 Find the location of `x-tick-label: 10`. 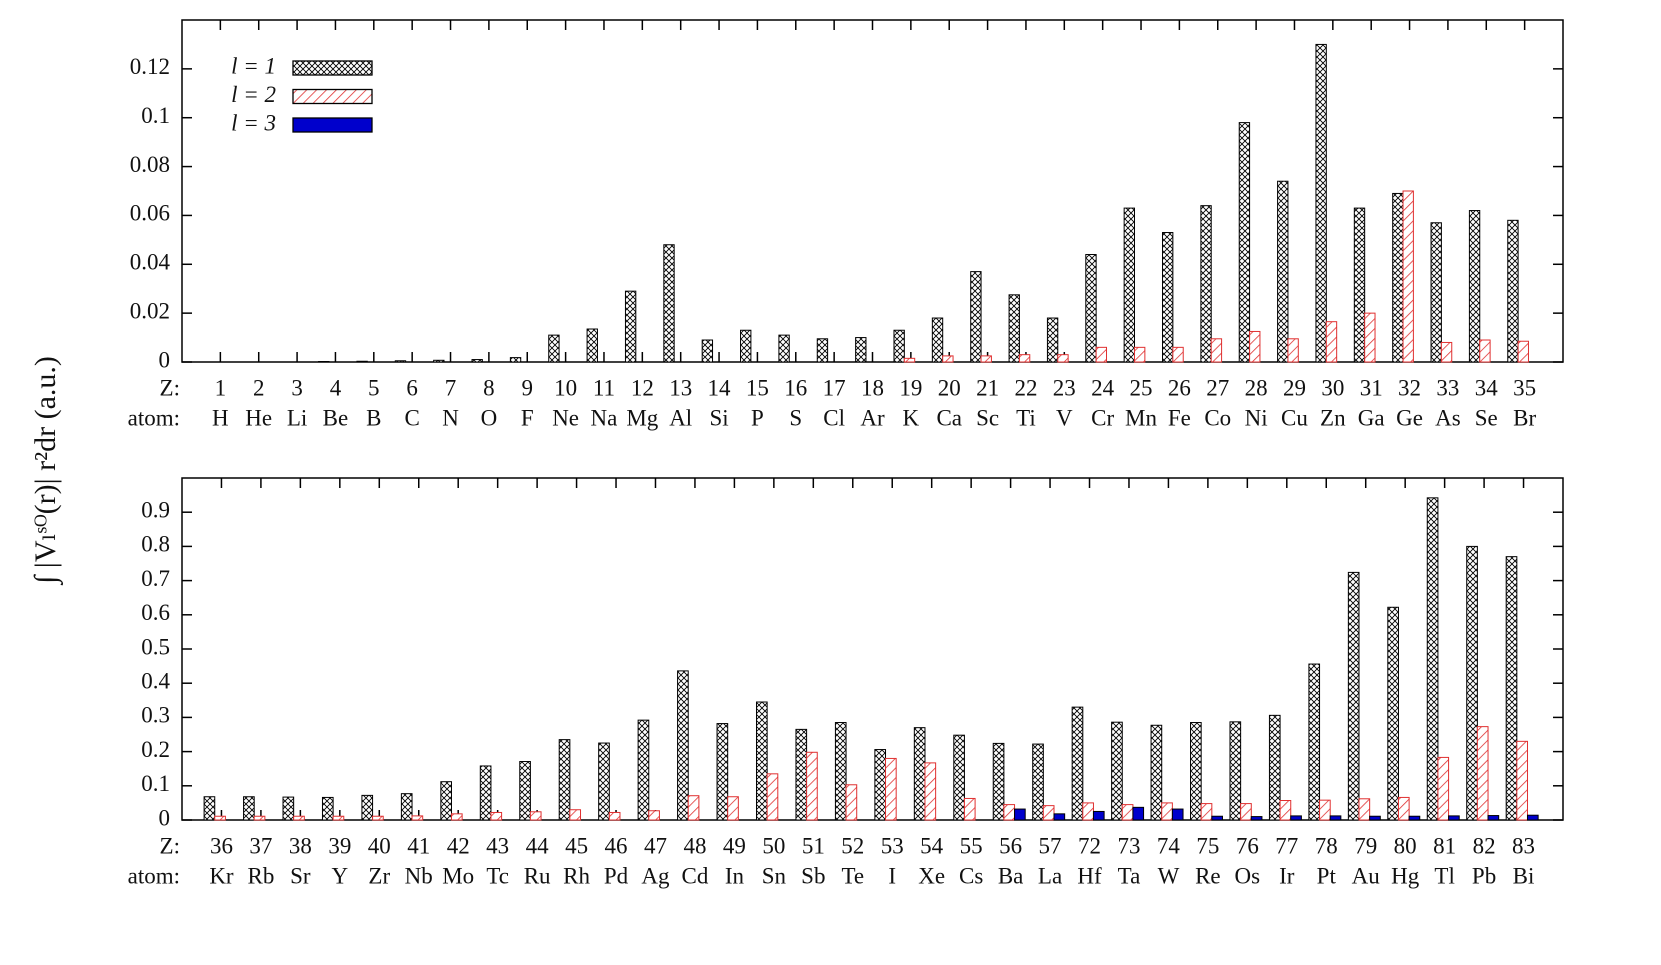

x-tick-label: 10 is located at coordinates (565, 387).